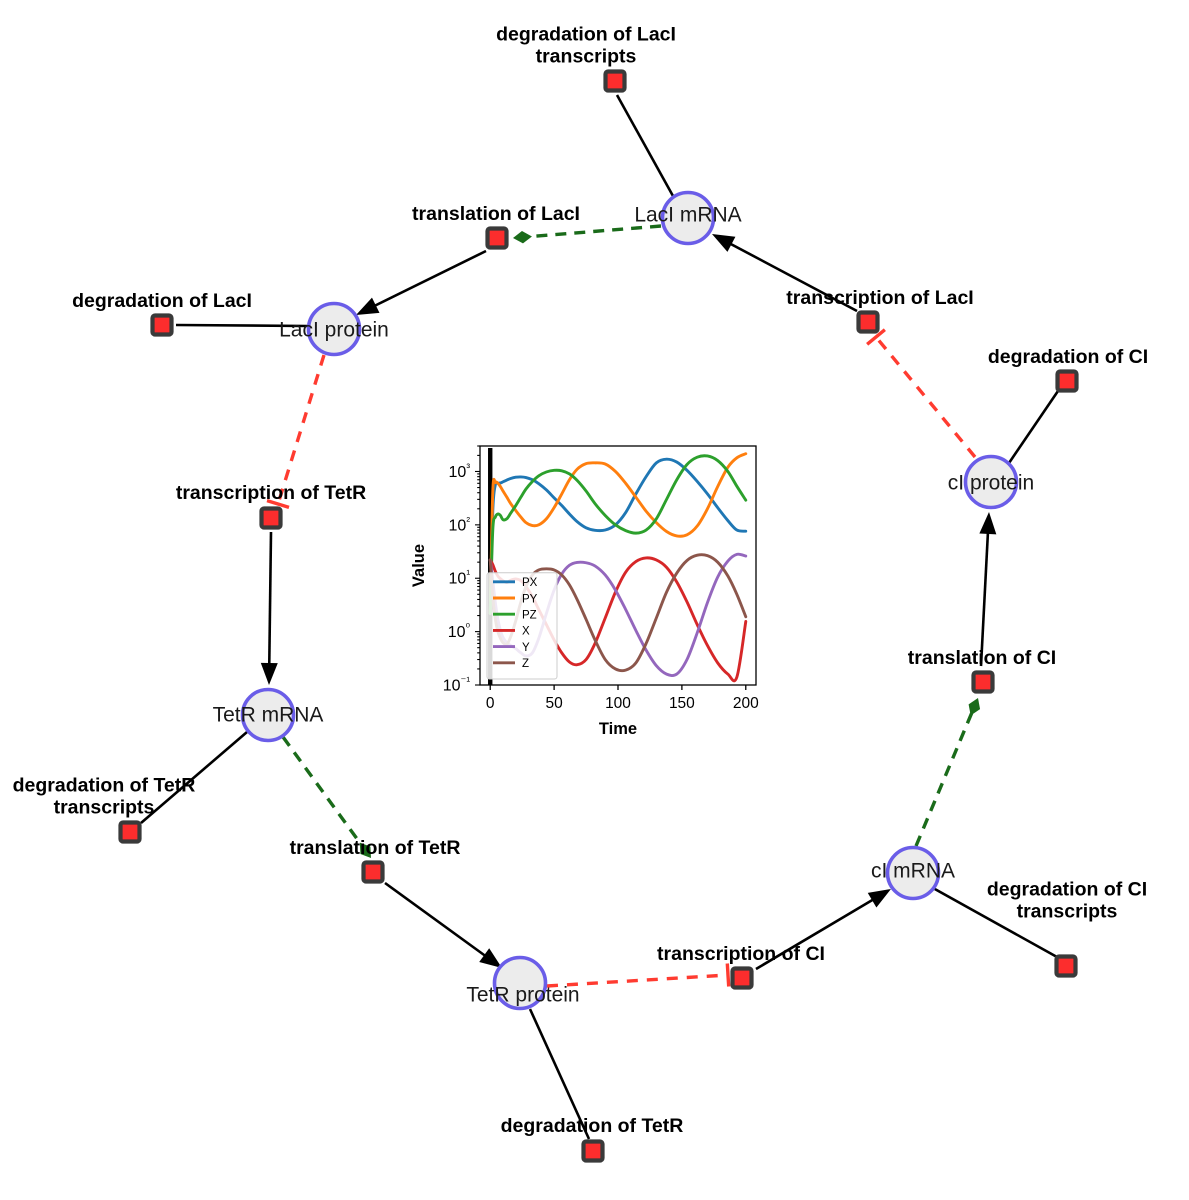  I want to click on chart-ytick-label: 10³, so click(460, 471).